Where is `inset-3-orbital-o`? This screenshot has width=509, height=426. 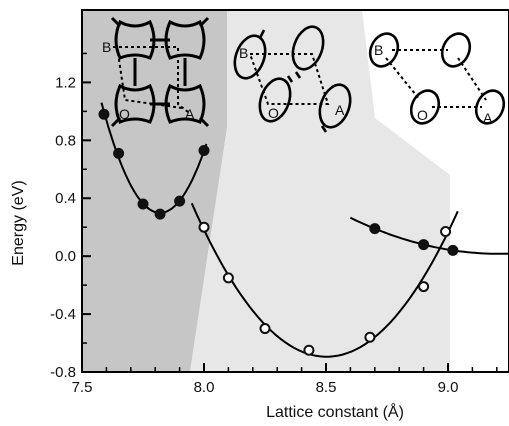
inset-3-orbital-o is located at coordinates (425, 107).